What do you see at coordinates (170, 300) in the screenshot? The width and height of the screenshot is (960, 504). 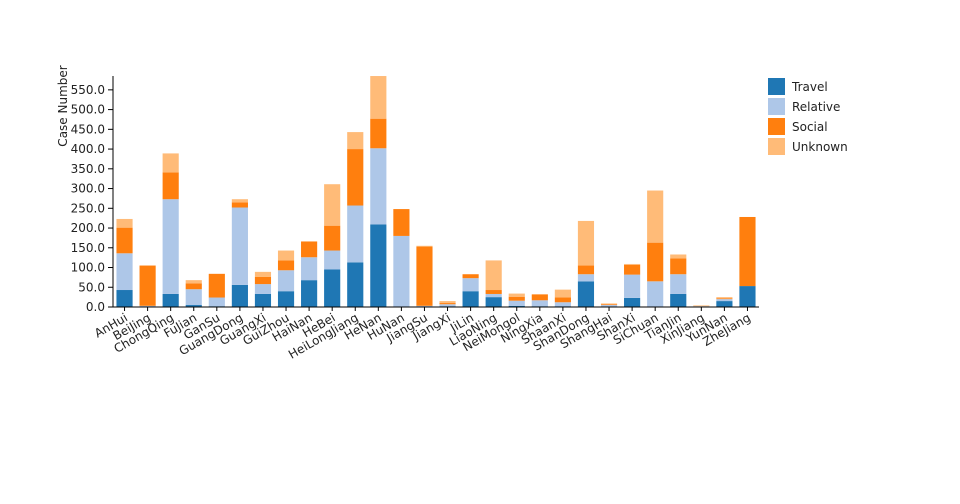 I see `bar-chongqing-travel` at bounding box center [170, 300].